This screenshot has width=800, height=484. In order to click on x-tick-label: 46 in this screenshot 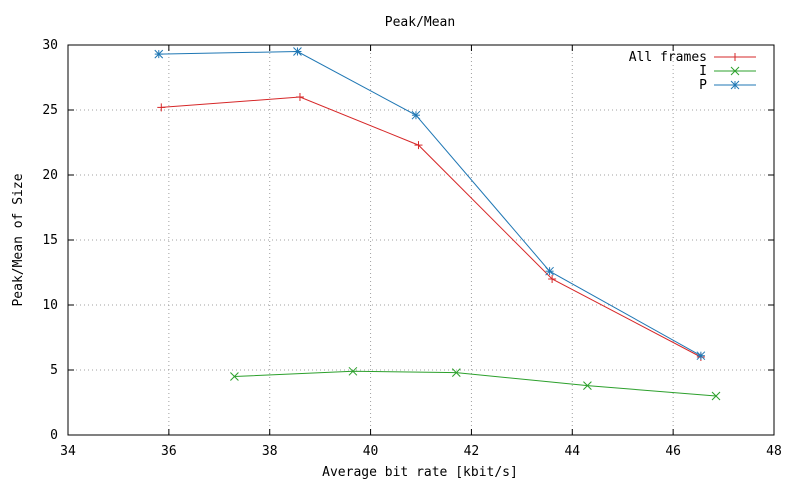, I will do `click(673, 451)`.